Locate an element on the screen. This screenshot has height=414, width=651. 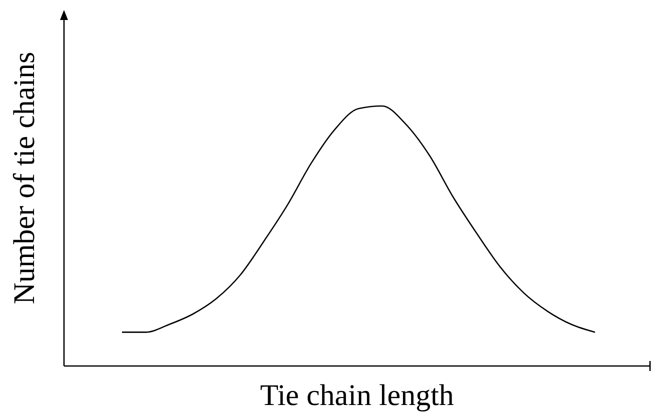
y-axis-title: Number of tie chains is located at coordinates (24, 178).